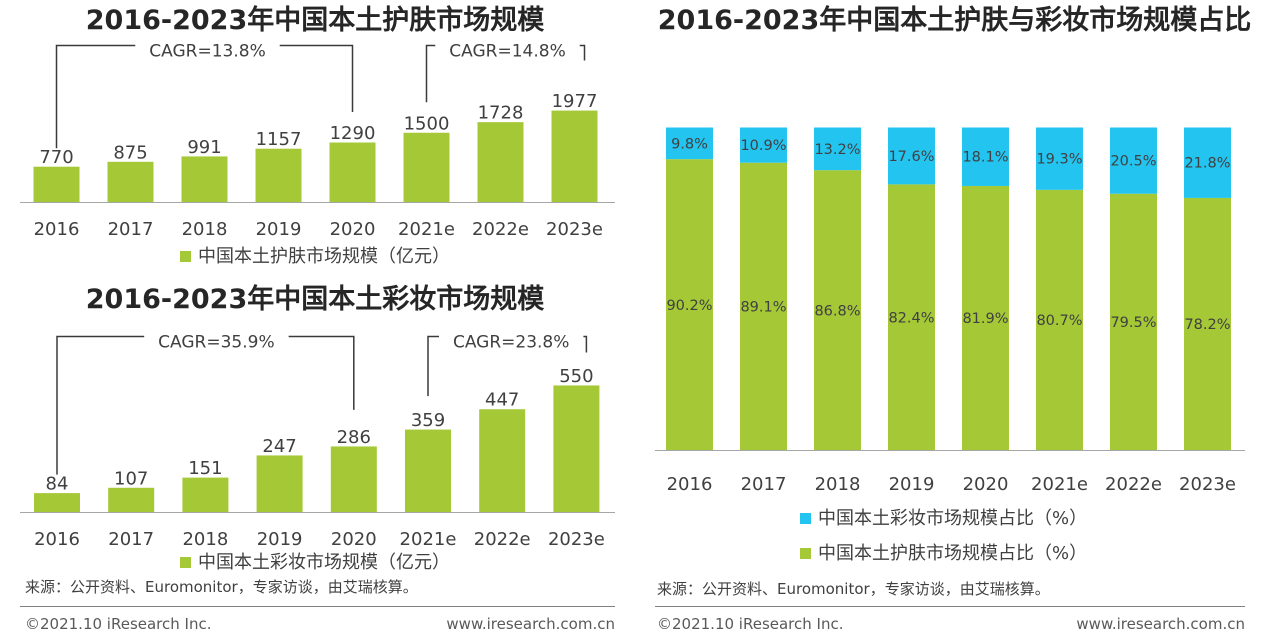 Image resolution: width=1269 pixels, height=641 pixels. Describe the element at coordinates (279, 139) in the screenshot. I see `skincare-value-label-2019: 1157` at that location.